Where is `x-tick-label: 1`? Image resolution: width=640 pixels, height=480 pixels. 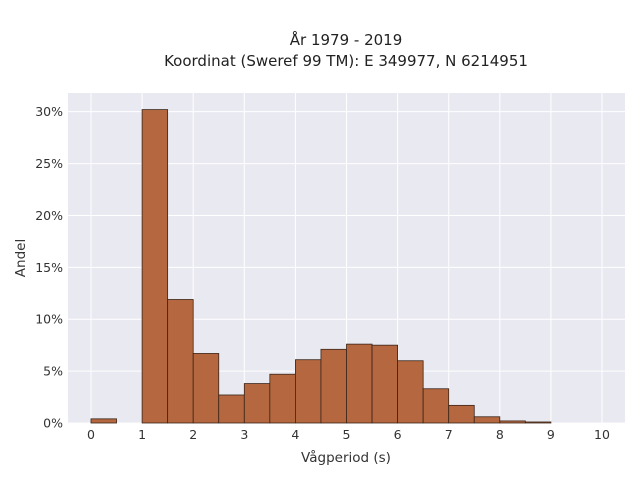 x-tick-label: 1 is located at coordinates (142, 434).